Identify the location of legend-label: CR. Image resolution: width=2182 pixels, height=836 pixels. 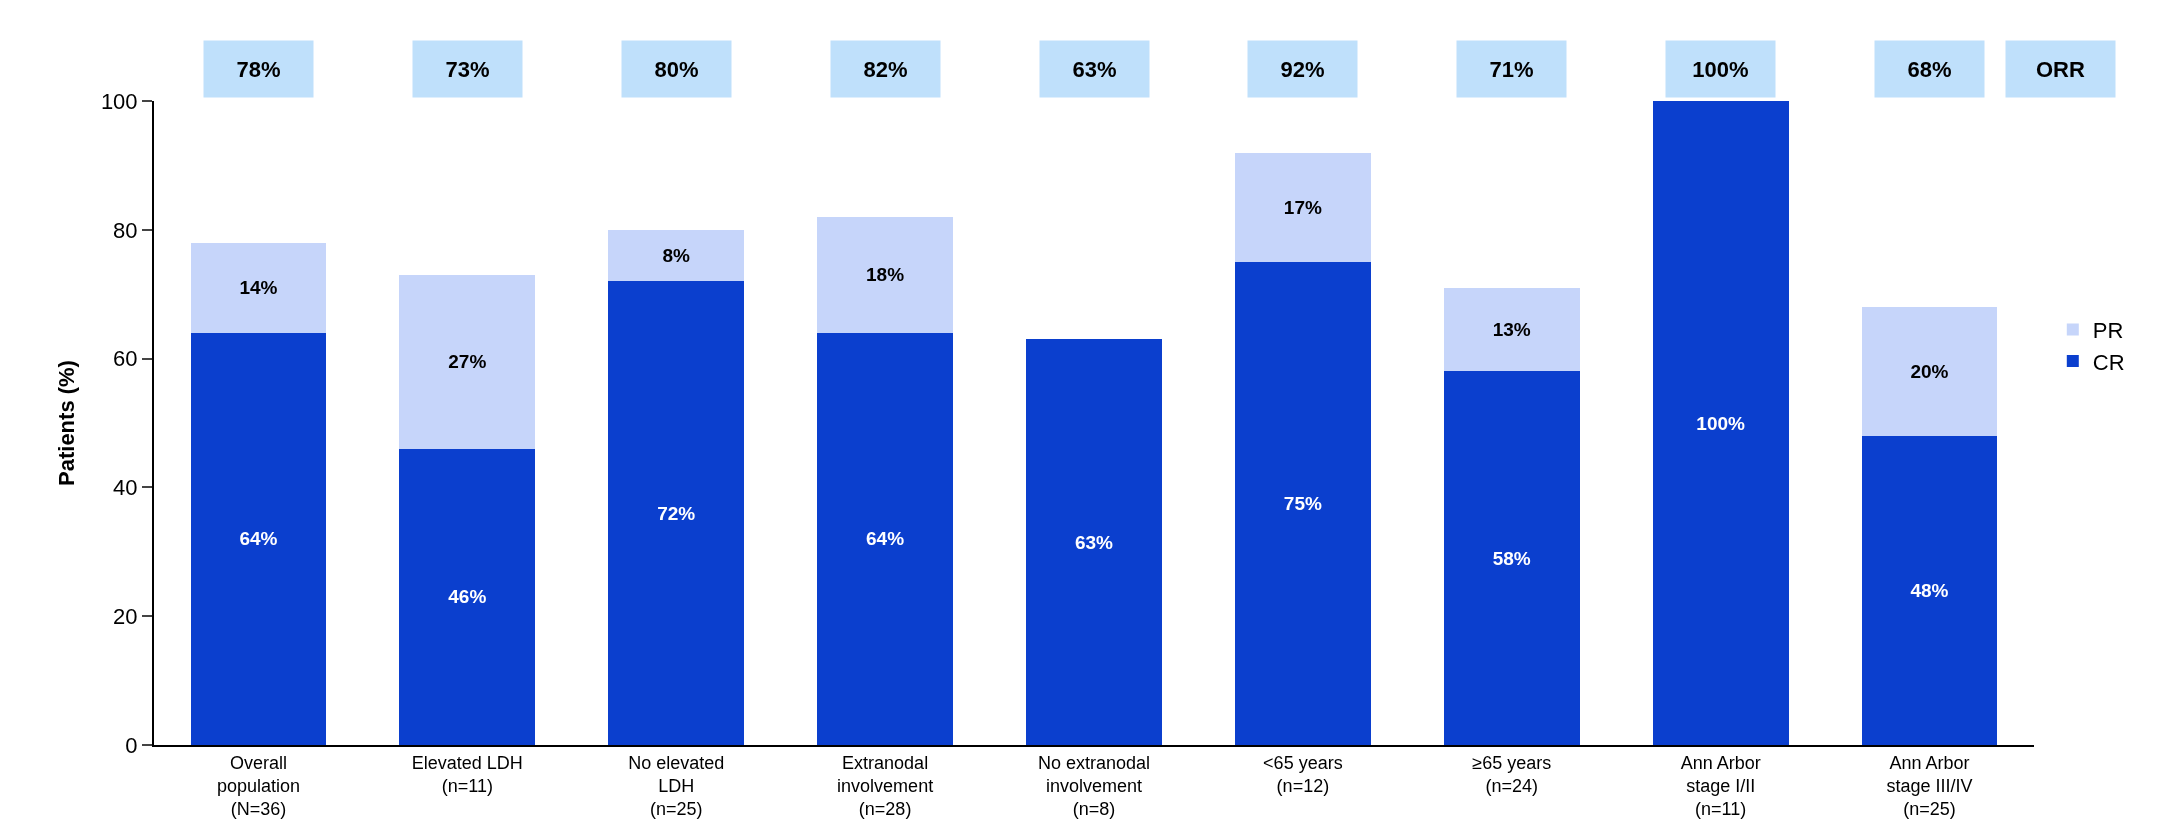
(2108, 362).